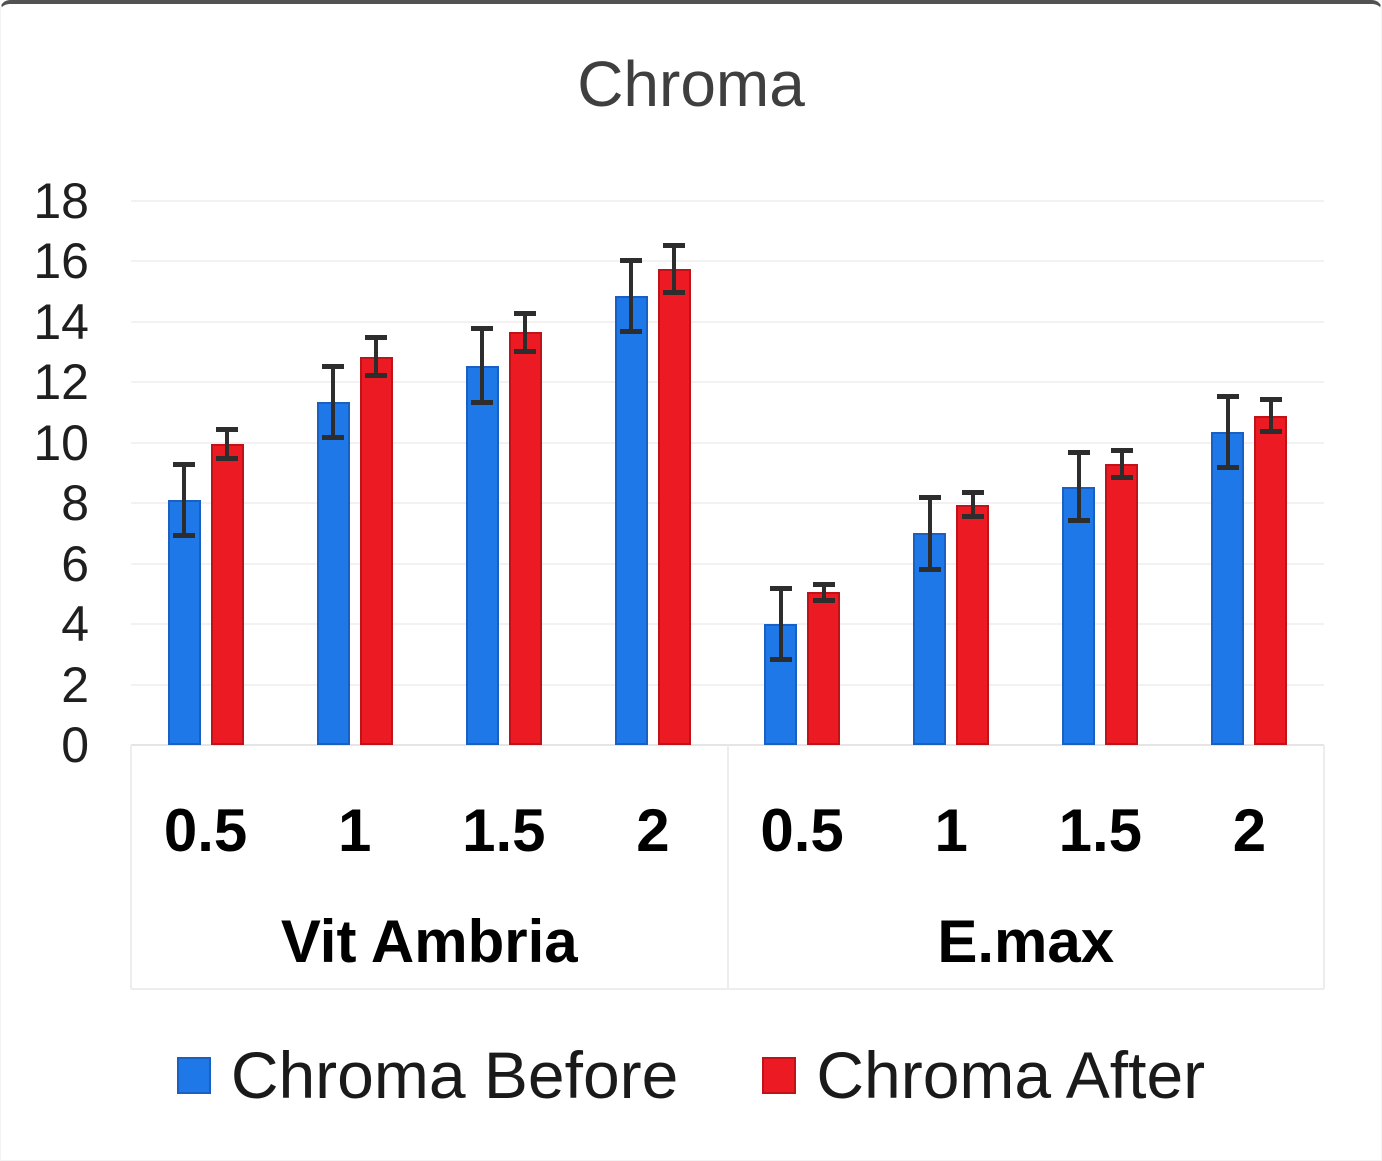 The image size is (1382, 1161). I want to click on legend-item-chroma-before: Chroma Before, so click(427, 1075).